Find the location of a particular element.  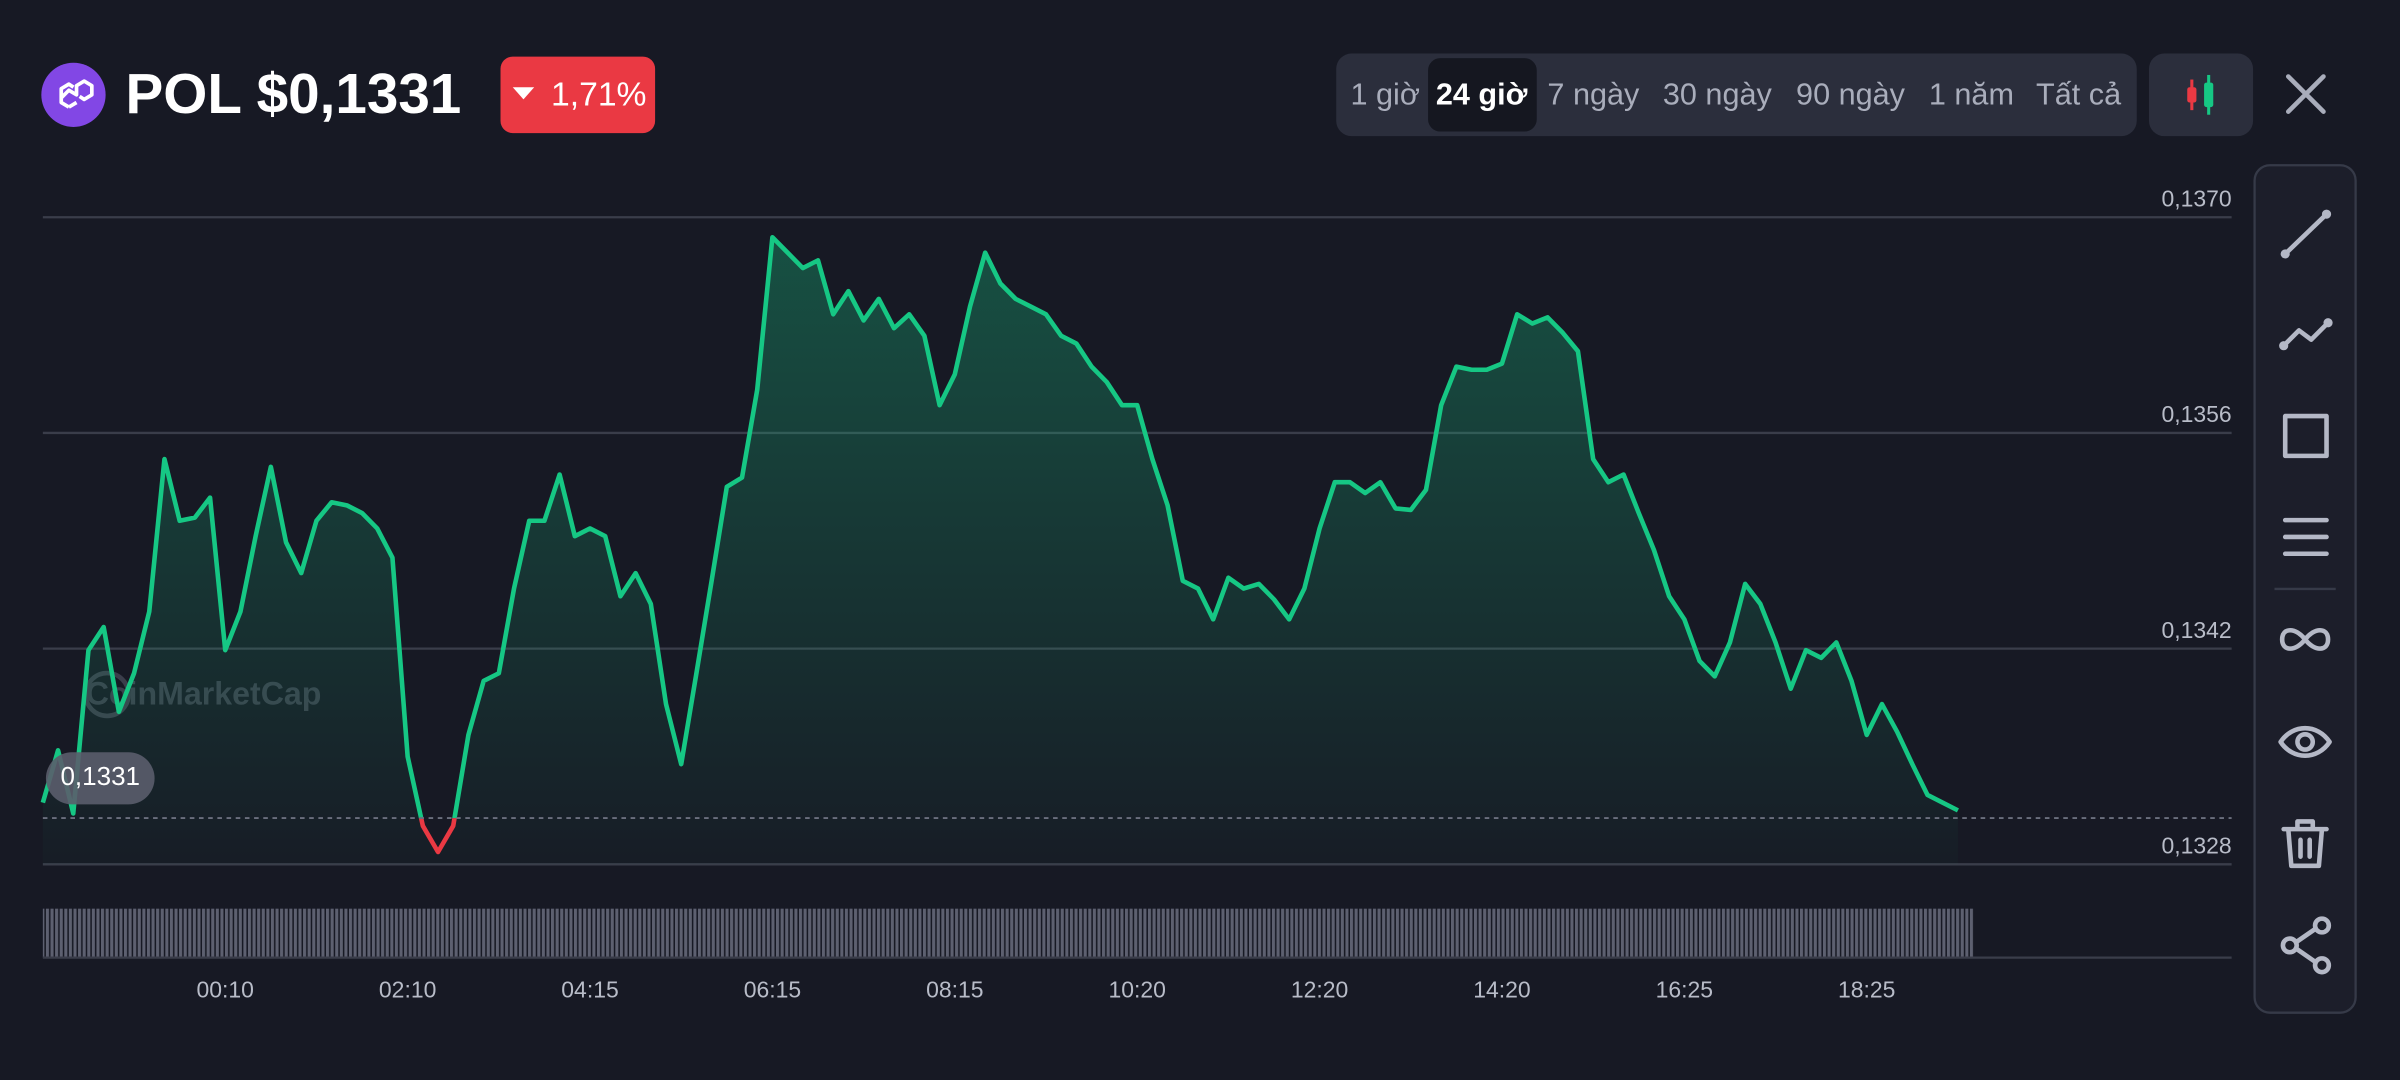

x-tick-label: 06:15 is located at coordinates (772, 989).